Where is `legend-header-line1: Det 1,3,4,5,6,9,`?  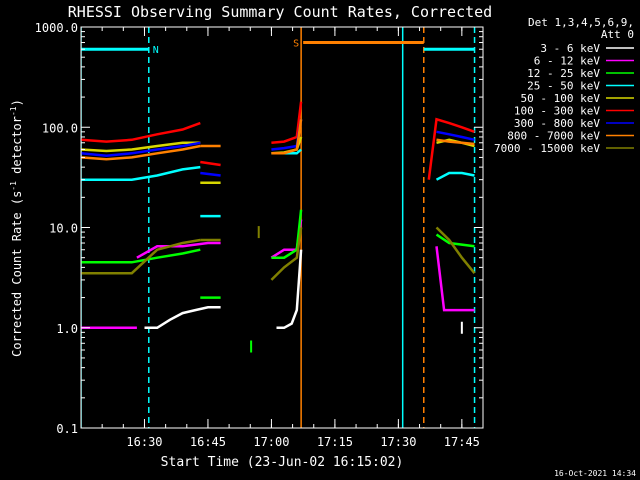 legend-header-line1: Det 1,3,4,5,6,9, is located at coordinates (581, 22).